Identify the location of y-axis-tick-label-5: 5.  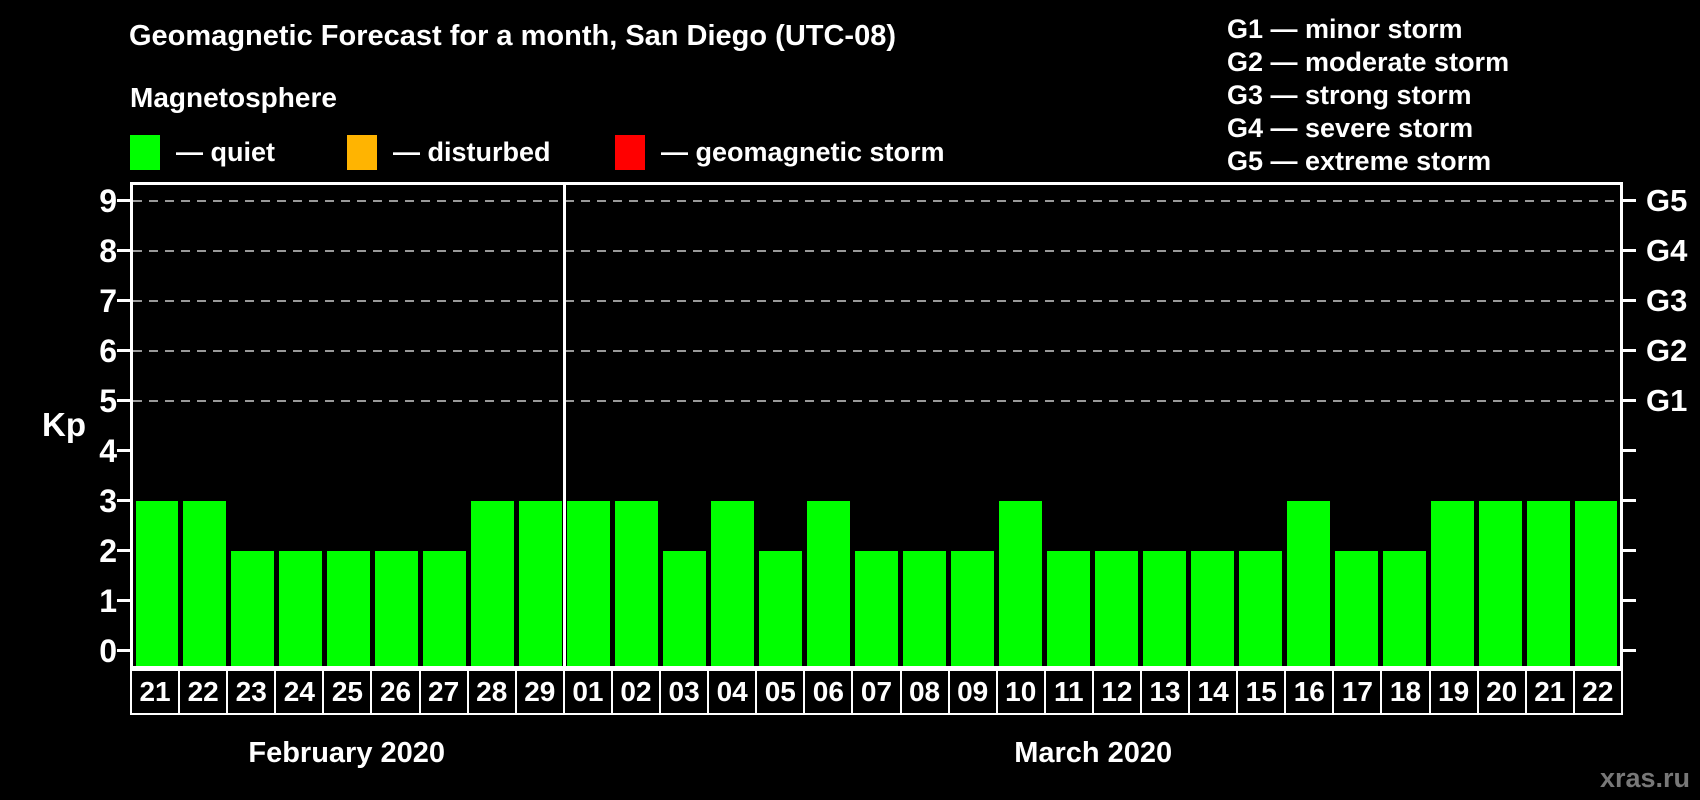
(108, 401).